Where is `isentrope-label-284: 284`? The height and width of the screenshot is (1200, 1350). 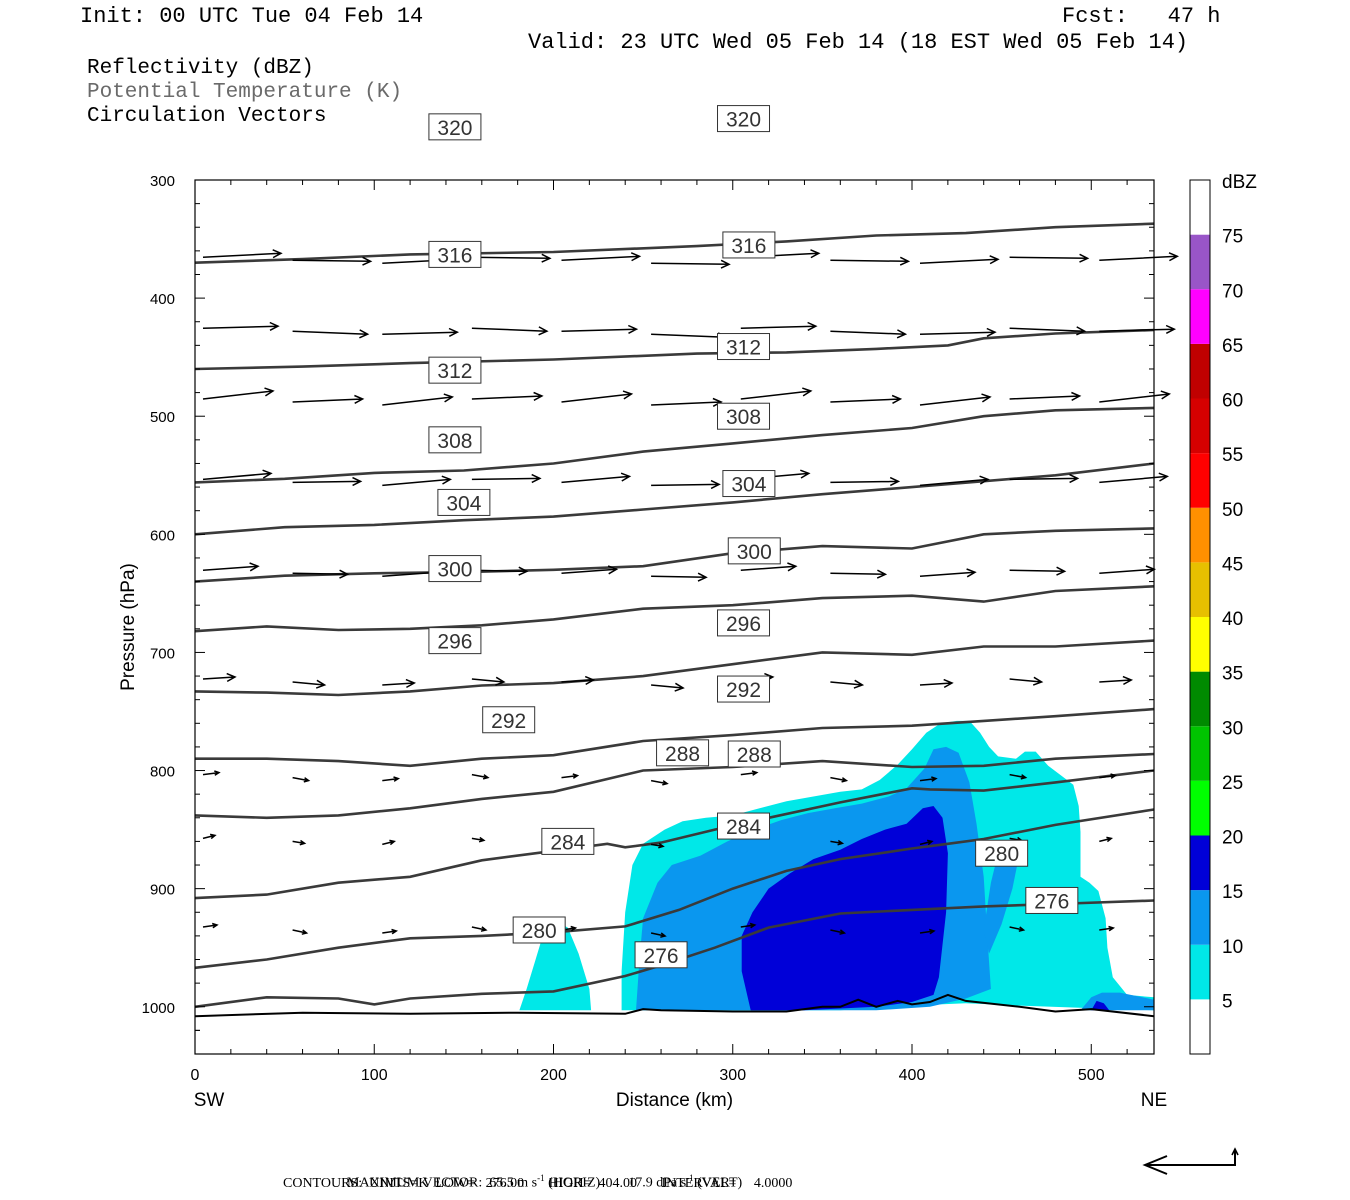
isentrope-label-284: 284 is located at coordinates (567, 842).